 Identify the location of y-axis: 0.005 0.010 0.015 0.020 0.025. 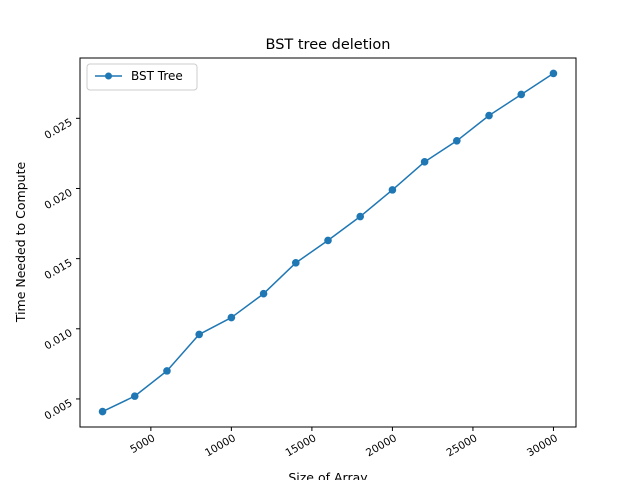
(61, 270).